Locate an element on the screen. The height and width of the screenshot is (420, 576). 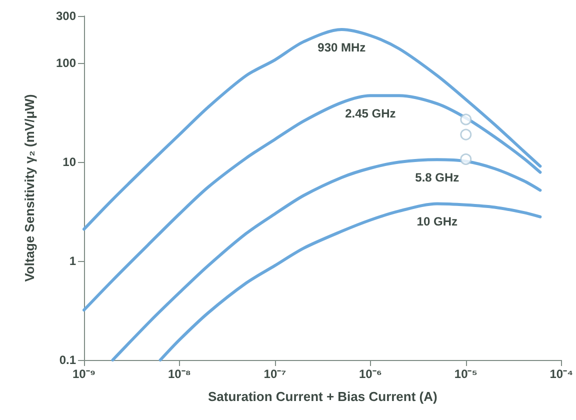
y-tick-label: 10 is located at coordinates (69, 162).